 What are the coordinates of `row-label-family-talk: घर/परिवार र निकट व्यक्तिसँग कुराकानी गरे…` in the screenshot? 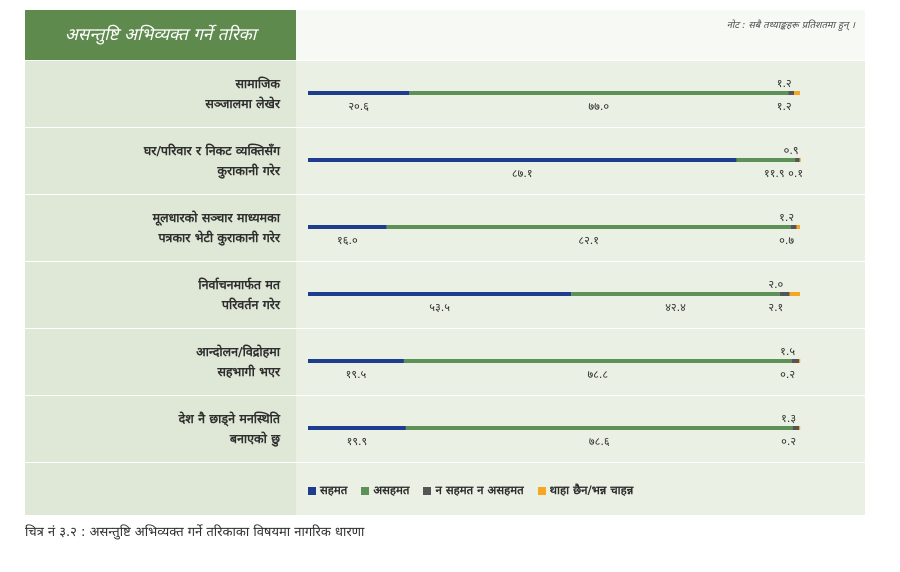 It's located at (155, 161).